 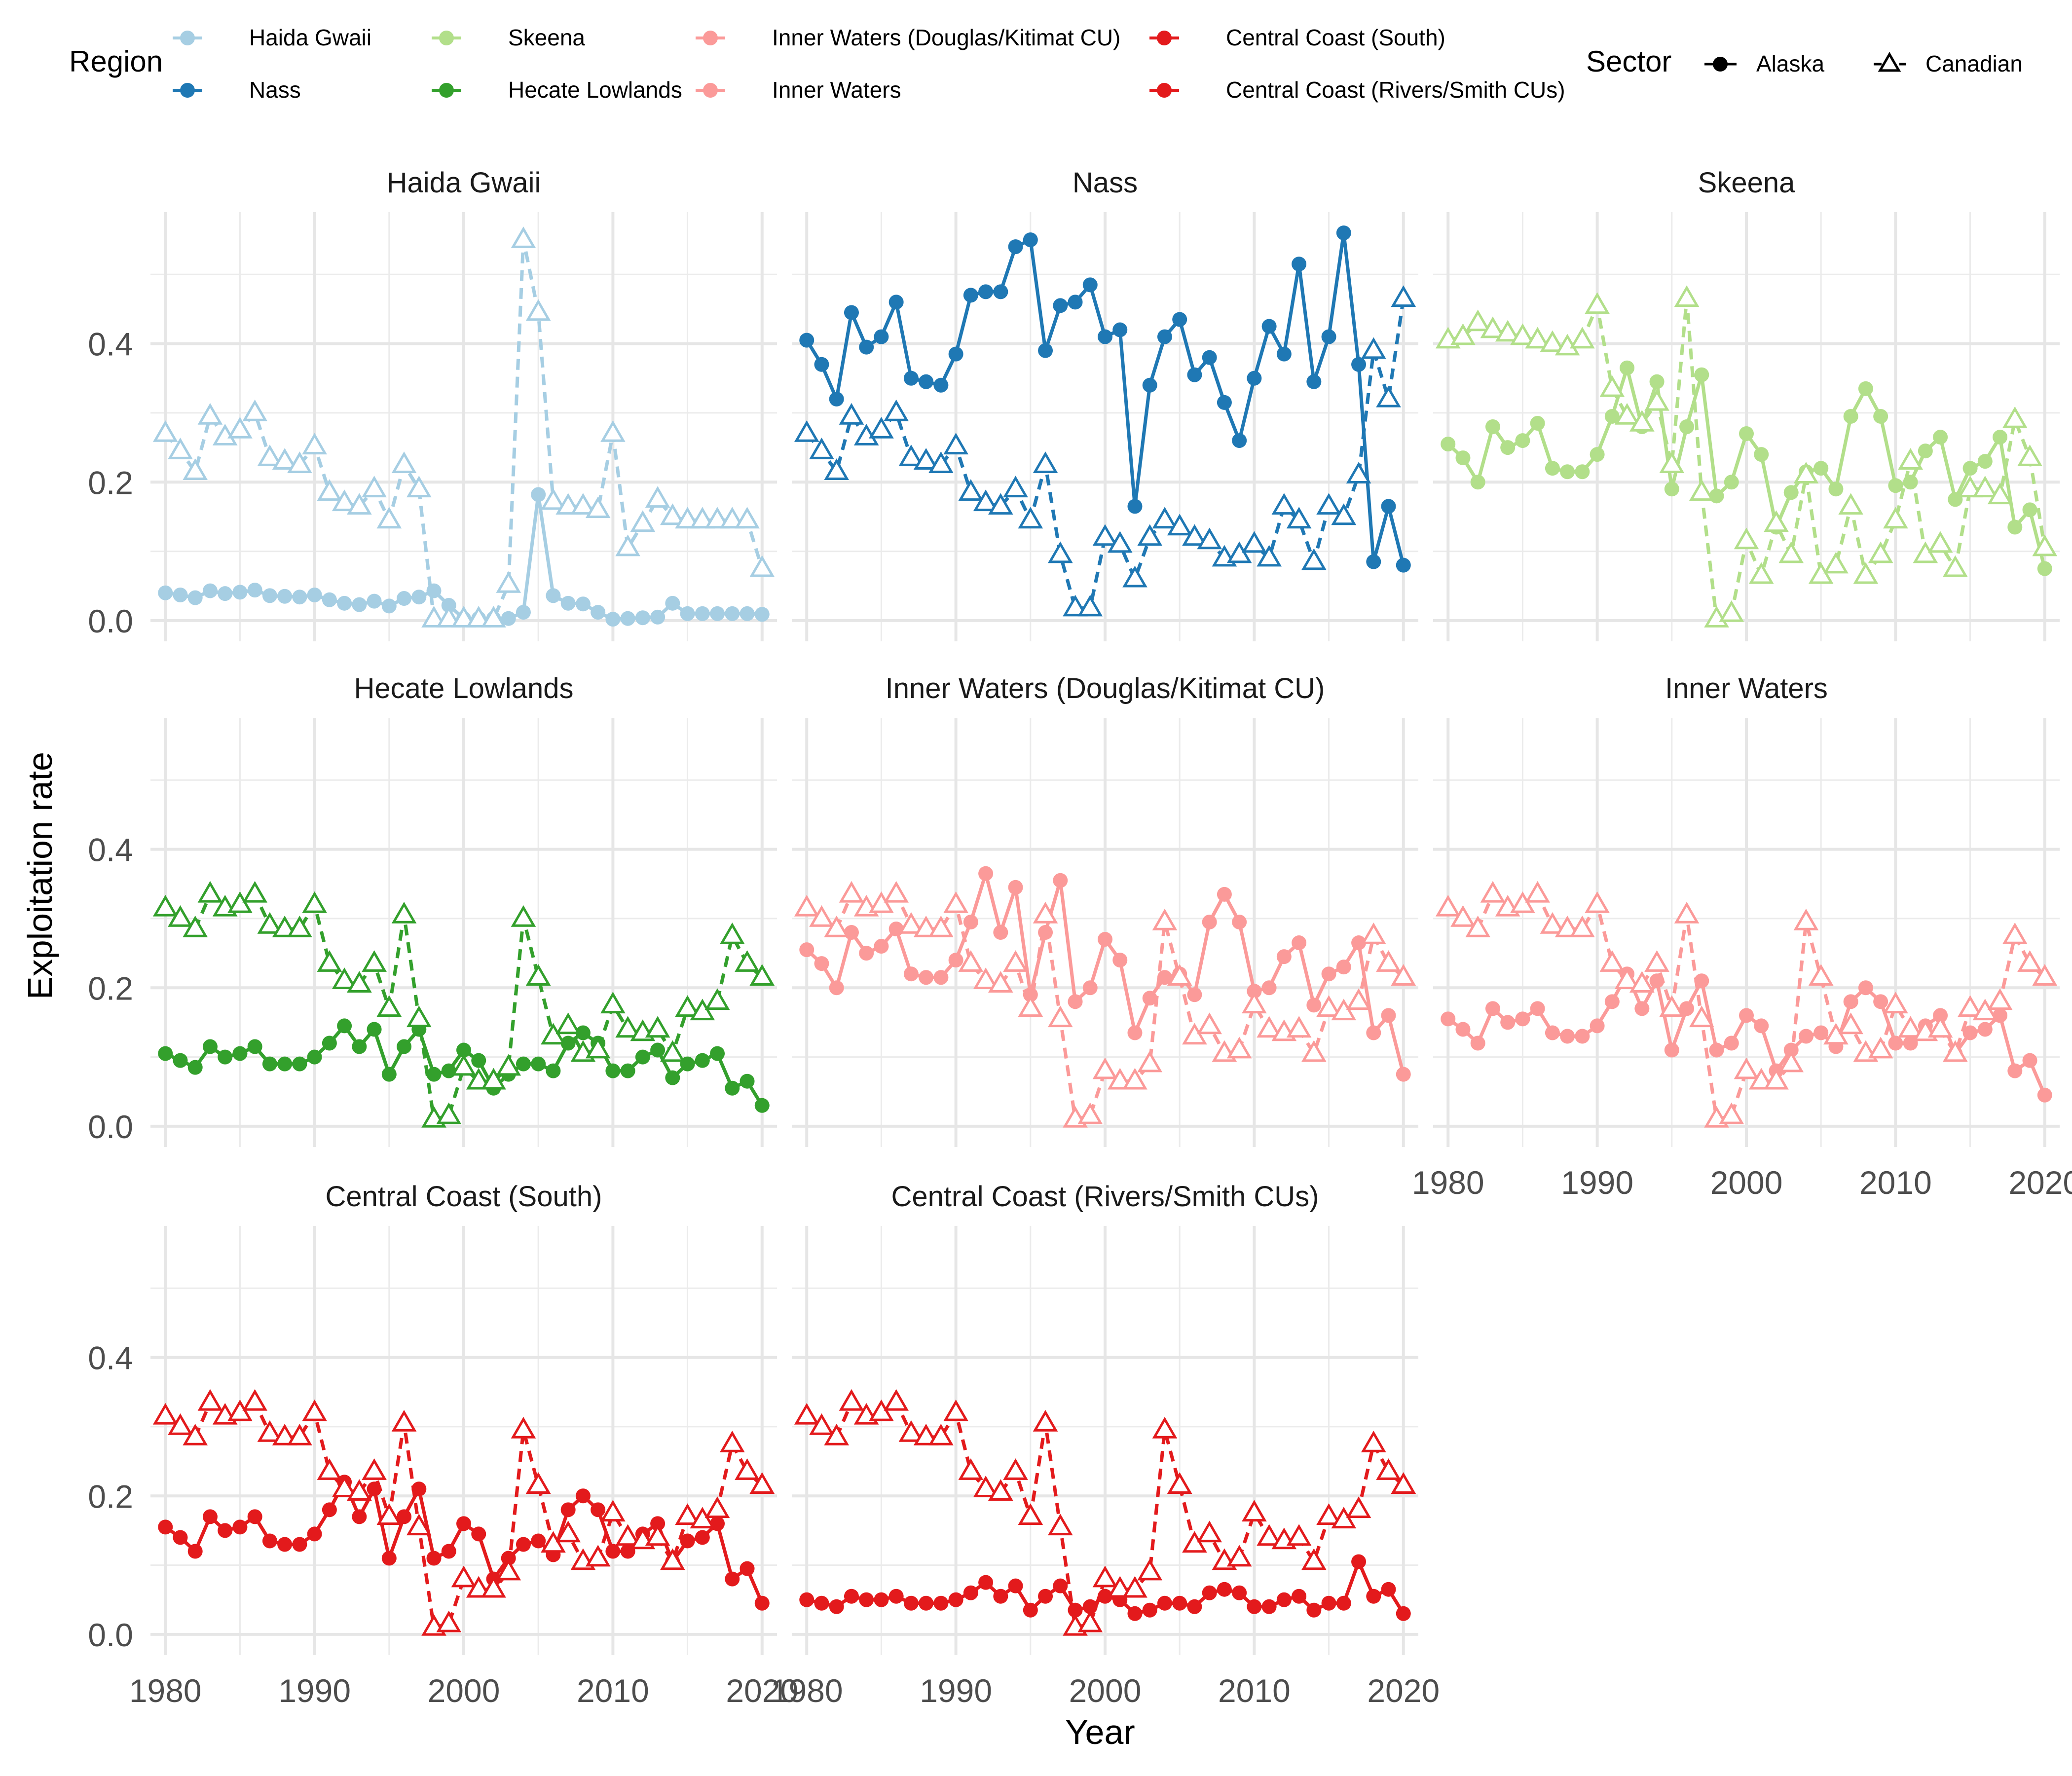 What do you see at coordinates (1448, 1182) in the screenshot?
I see `x-tick-label: 1980` at bounding box center [1448, 1182].